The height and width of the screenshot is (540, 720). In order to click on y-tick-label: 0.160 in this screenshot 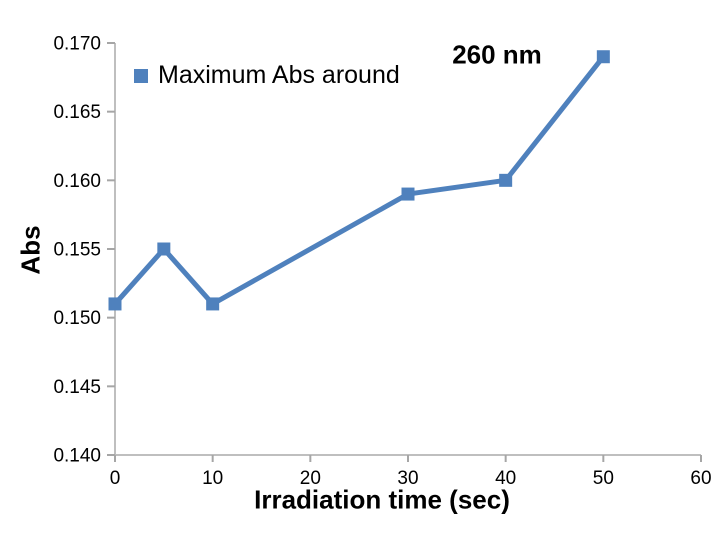, I will do `click(77, 181)`.